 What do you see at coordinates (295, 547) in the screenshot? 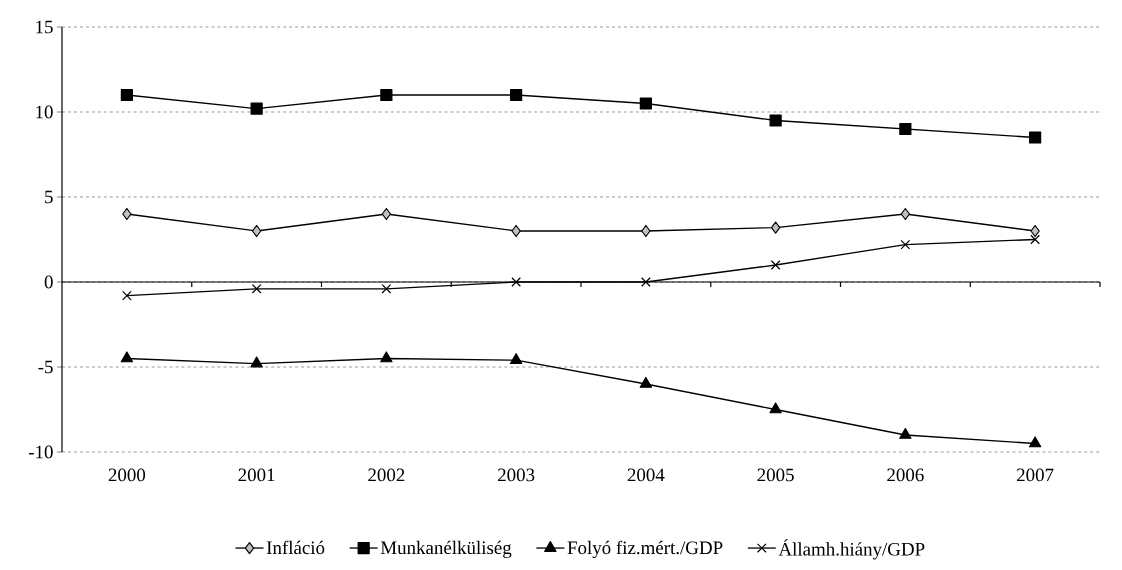
I see `legend-label: Infláció` at bounding box center [295, 547].